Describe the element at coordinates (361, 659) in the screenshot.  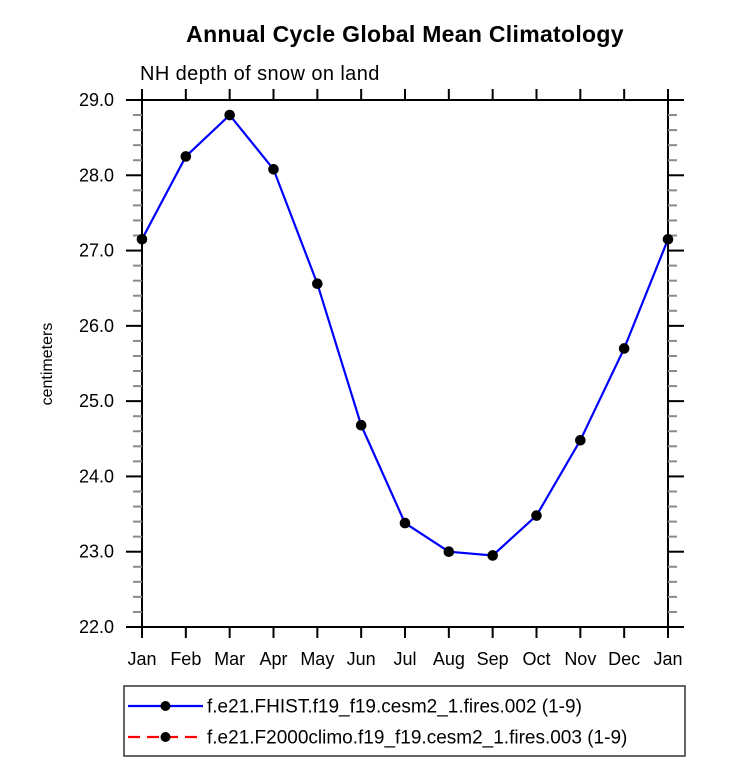
I see `x-tick-label: Jun` at that location.